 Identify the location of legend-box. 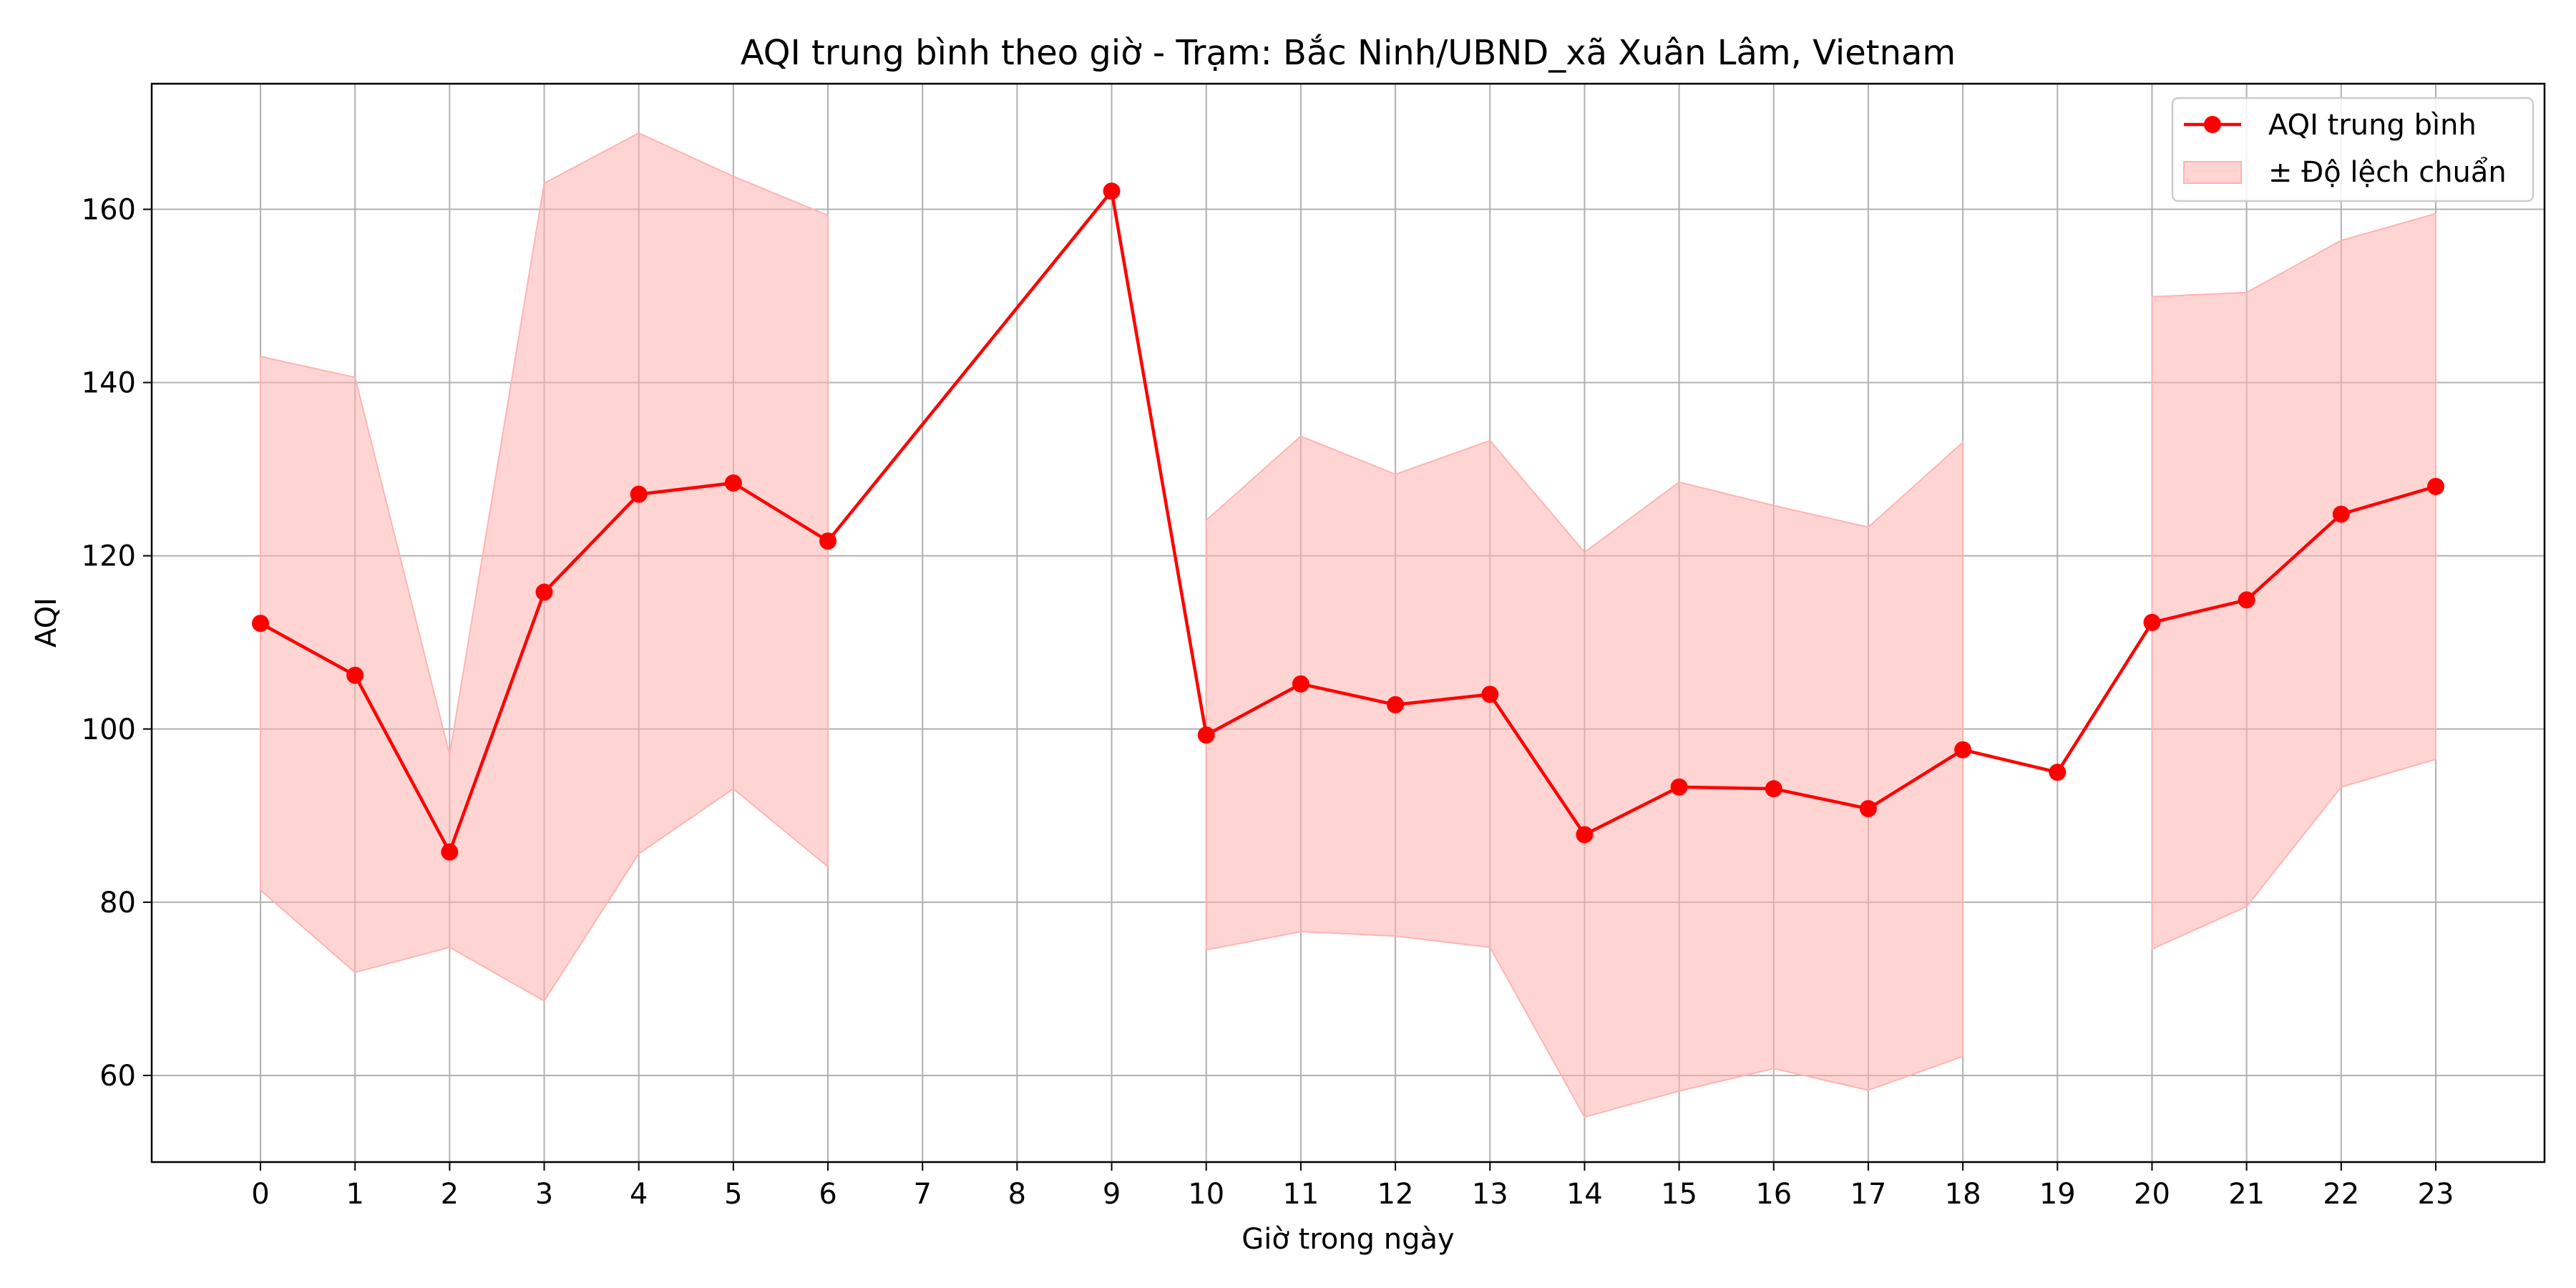
(2352, 150).